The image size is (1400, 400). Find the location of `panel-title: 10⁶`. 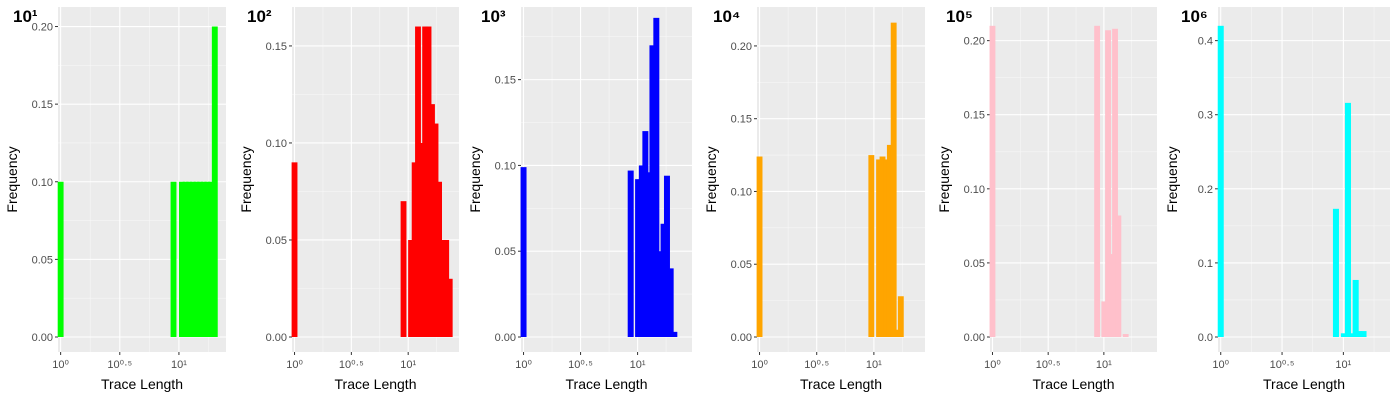

panel-title: 10⁶ is located at coordinates (1194, 16).